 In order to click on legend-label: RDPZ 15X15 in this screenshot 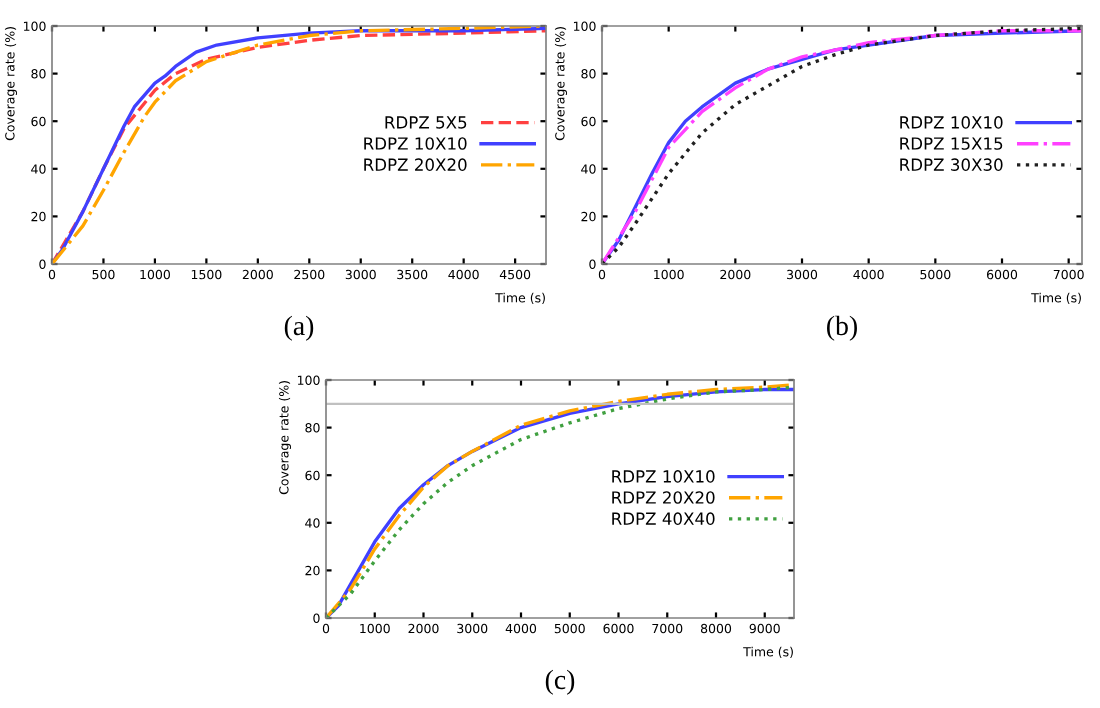, I will do `click(951, 143)`.